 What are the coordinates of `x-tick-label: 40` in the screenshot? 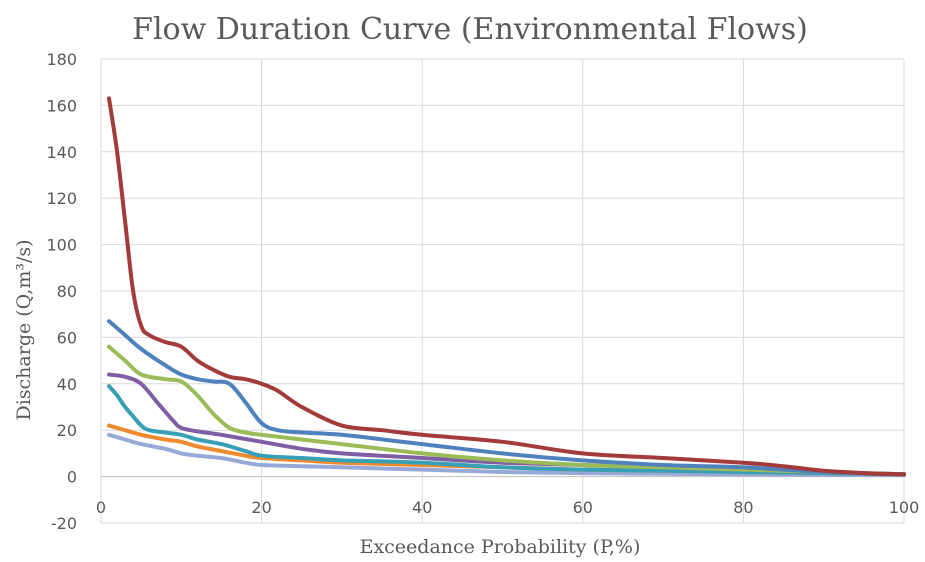 It's located at (422, 507).